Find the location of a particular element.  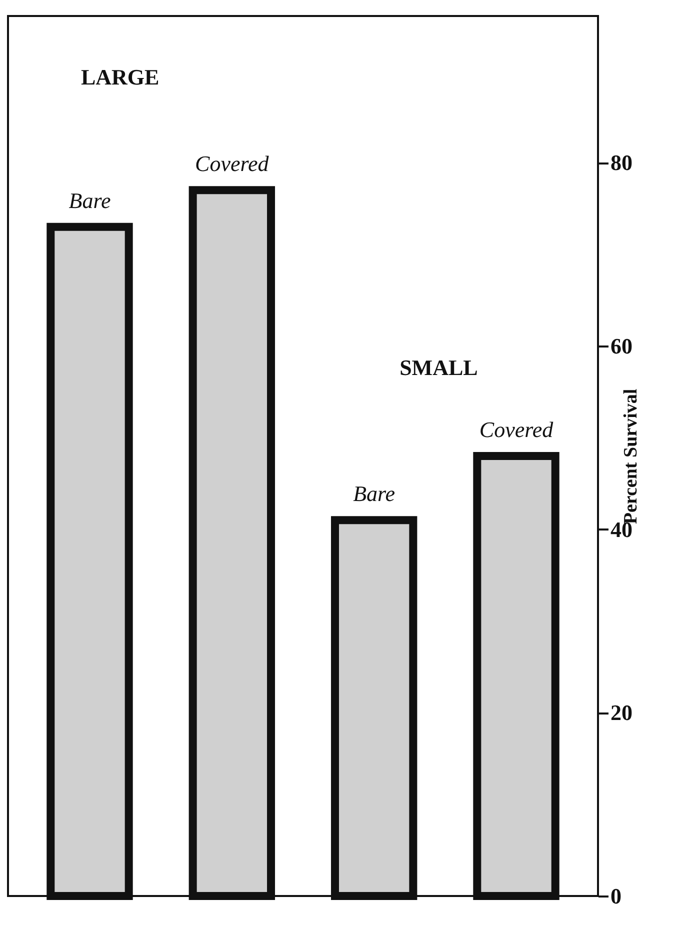

y-tick-label: 20 is located at coordinates (621, 713).